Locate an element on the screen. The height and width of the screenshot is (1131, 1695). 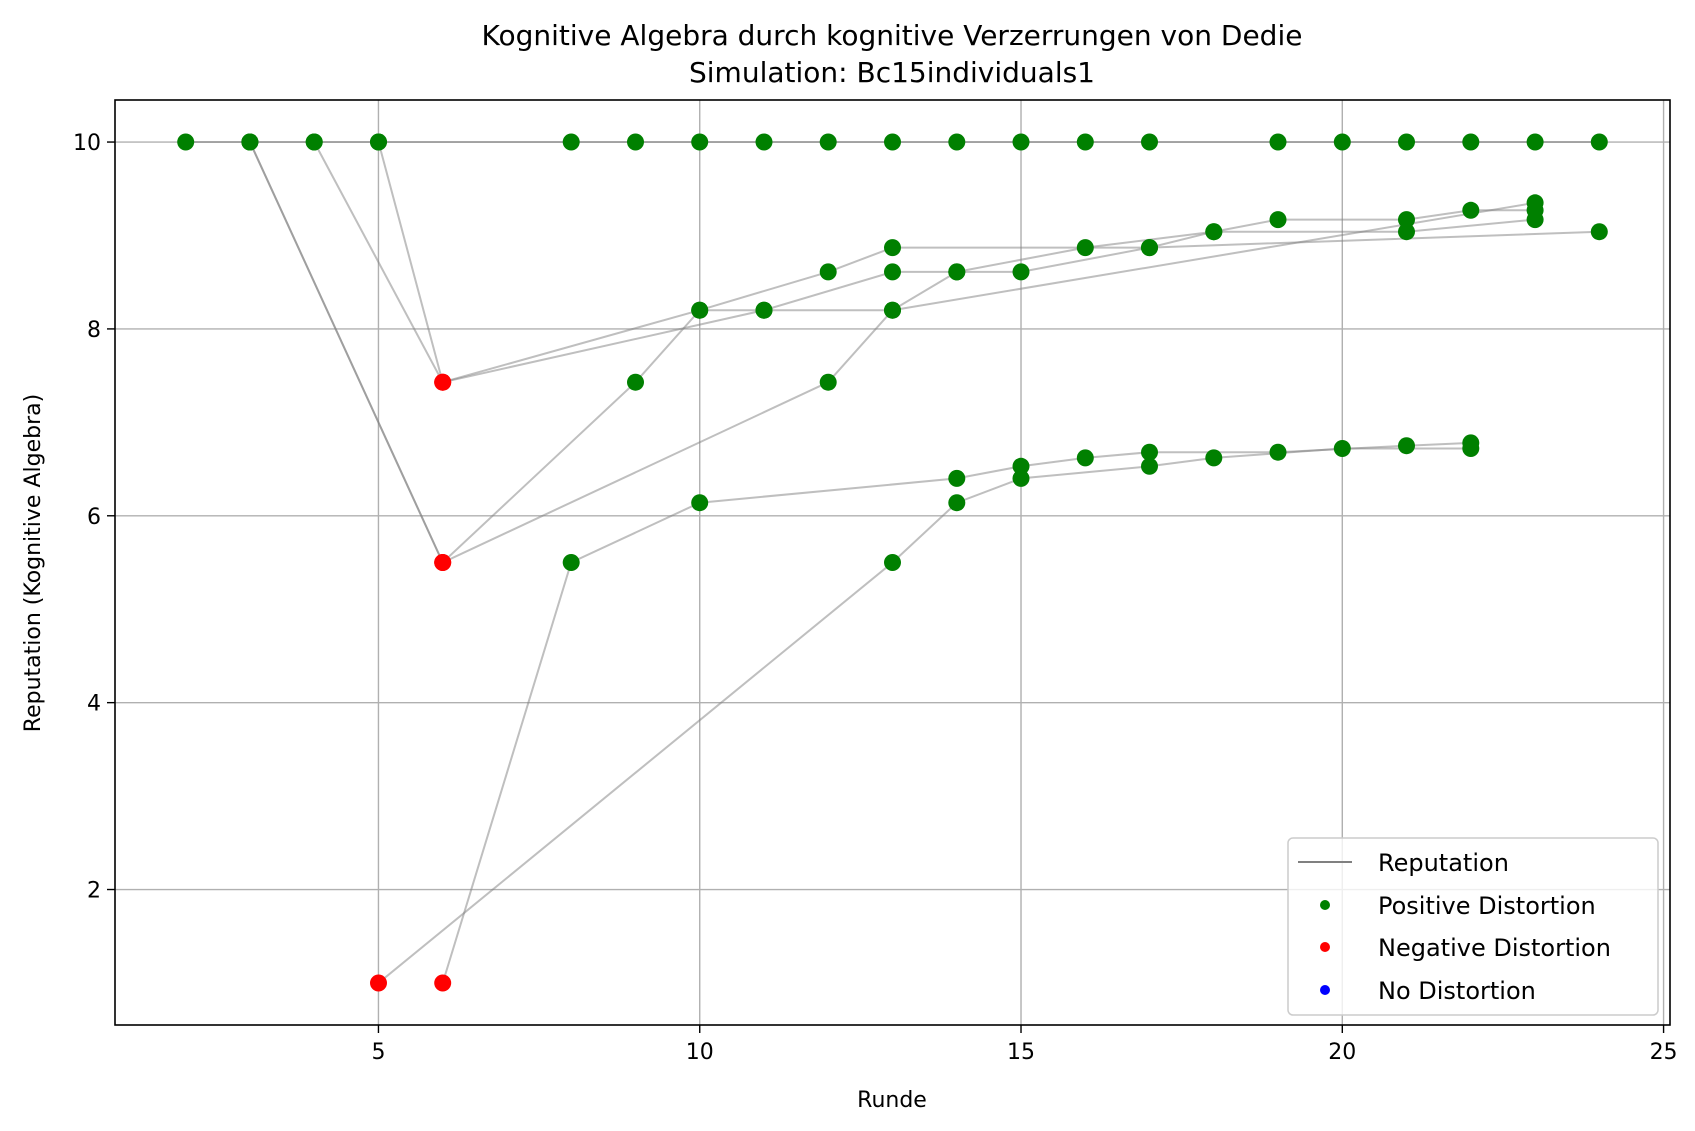
x-tick-label: 10 is located at coordinates (700, 1052).